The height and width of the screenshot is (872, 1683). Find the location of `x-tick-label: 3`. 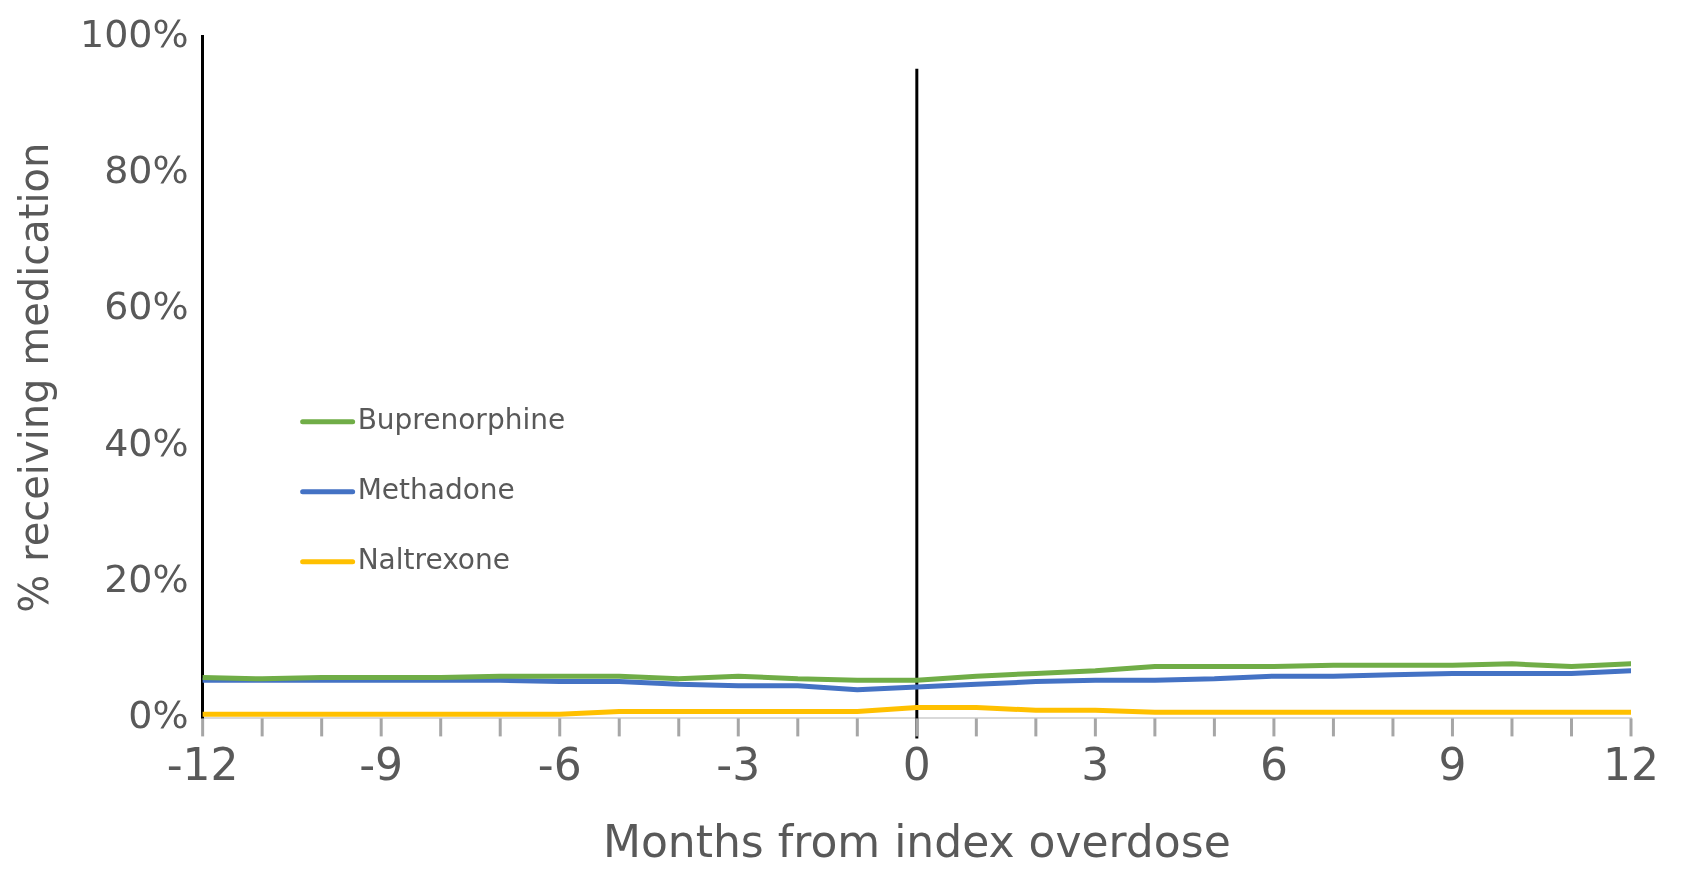

x-tick-label: 3 is located at coordinates (1095, 765).